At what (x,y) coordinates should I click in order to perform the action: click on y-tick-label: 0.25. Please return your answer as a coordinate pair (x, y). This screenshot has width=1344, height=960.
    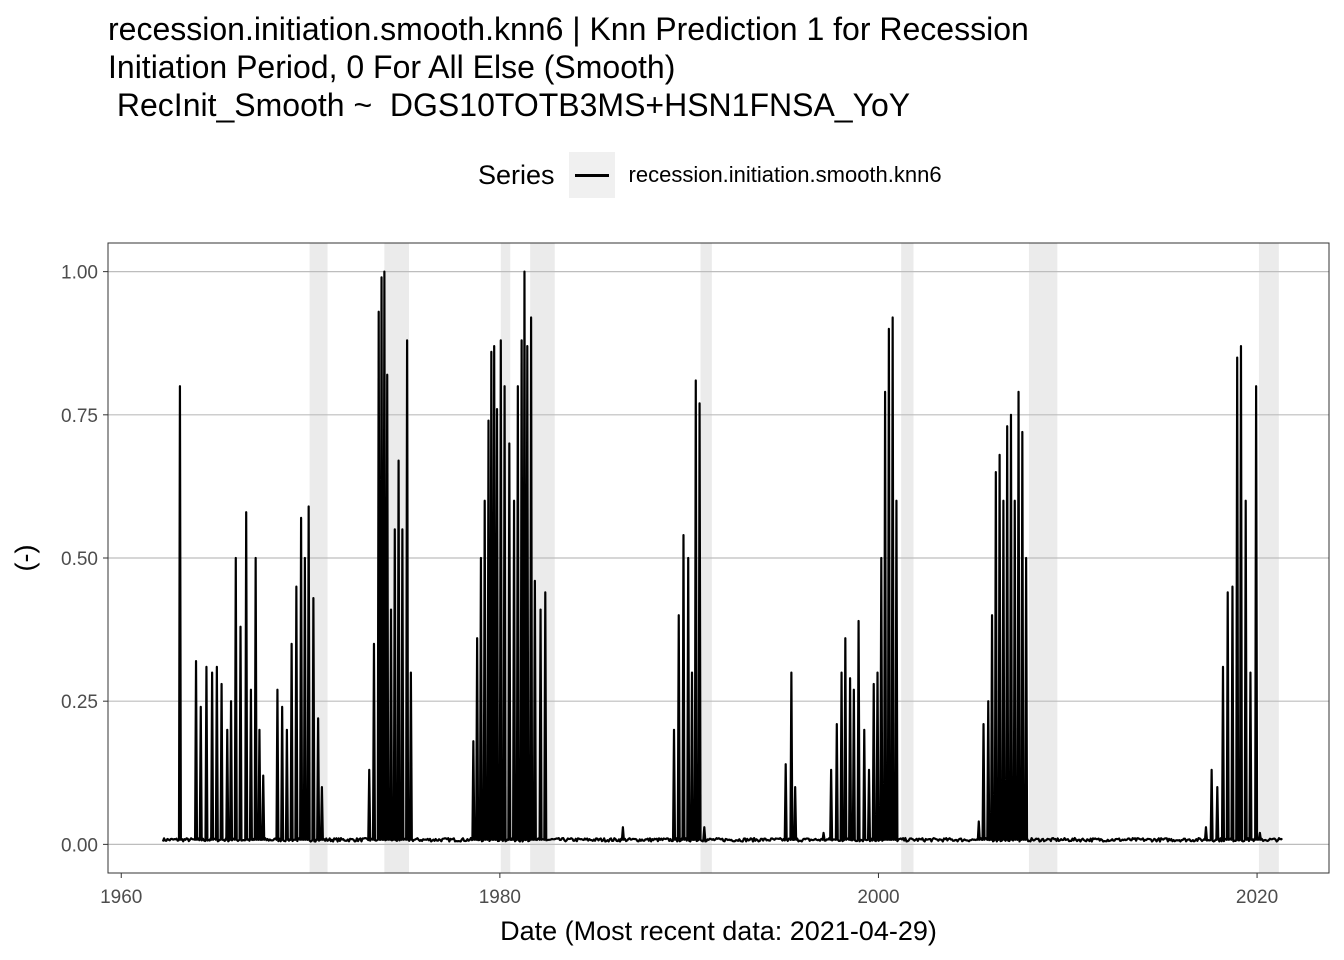
    Looking at the image, I should click on (79, 702).